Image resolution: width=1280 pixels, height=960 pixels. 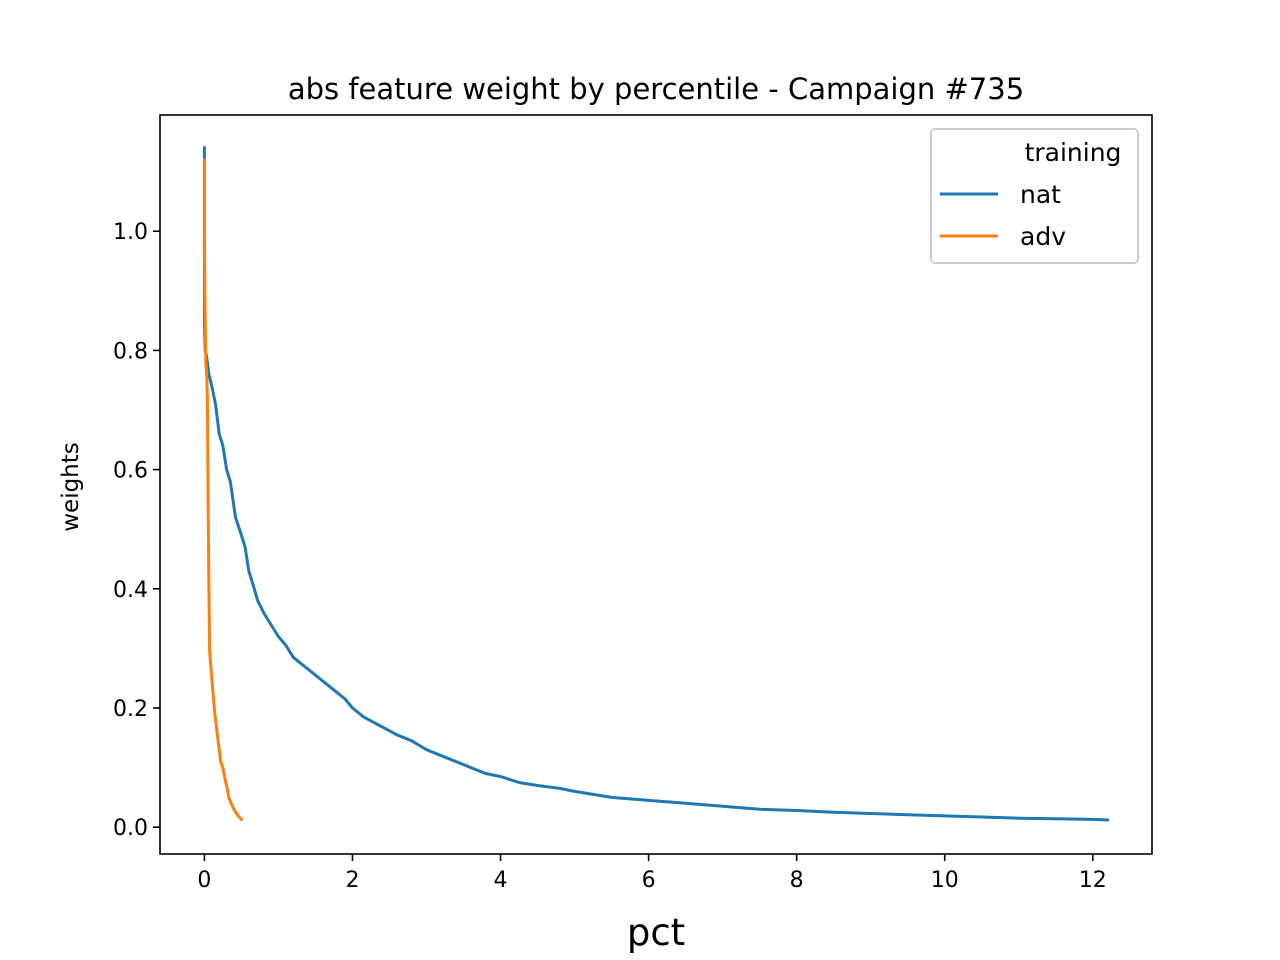 What do you see at coordinates (130, 232) in the screenshot?
I see `y-tick-label: 1.0` at bounding box center [130, 232].